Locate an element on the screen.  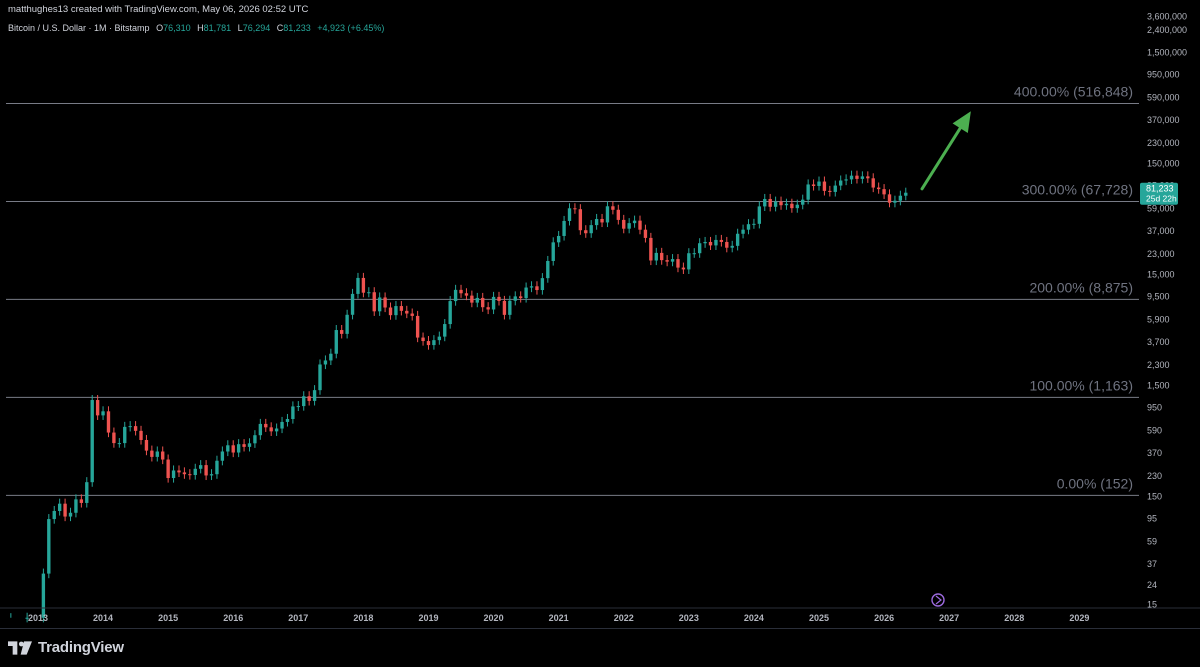
open-key: O is located at coordinates (160, 28).